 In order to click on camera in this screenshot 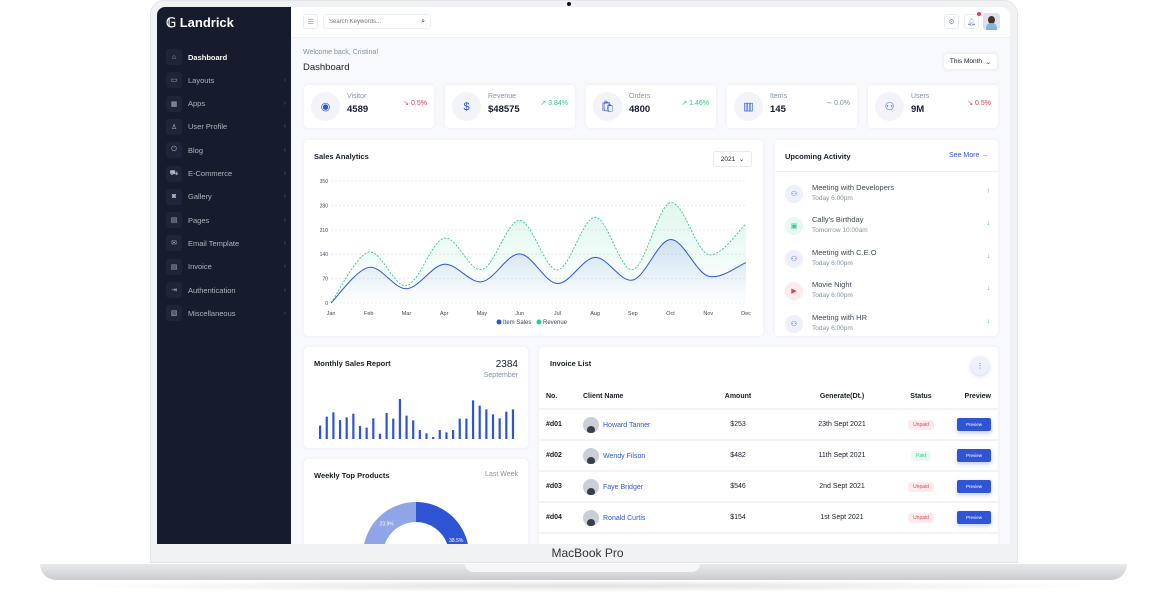, I will do `click(569, 4)`.